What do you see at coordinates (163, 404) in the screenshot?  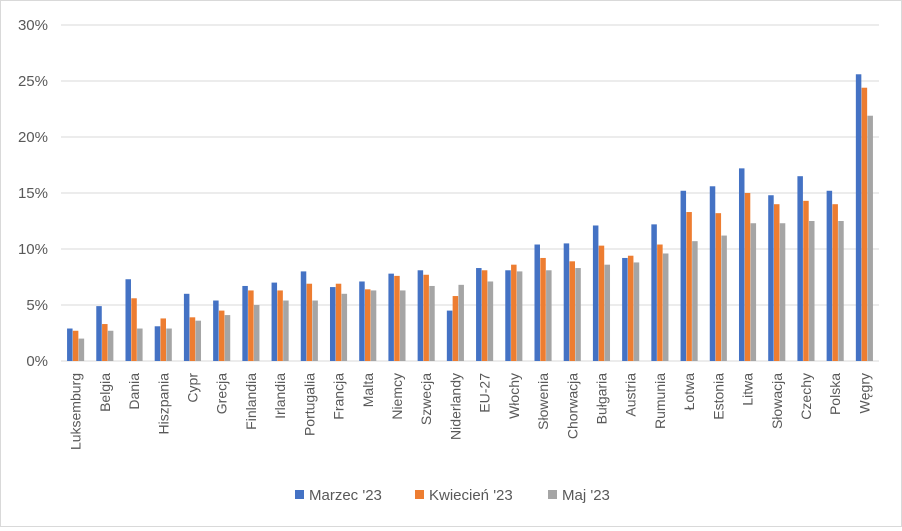 I see `x-tick-label: Hiszpania` at bounding box center [163, 404].